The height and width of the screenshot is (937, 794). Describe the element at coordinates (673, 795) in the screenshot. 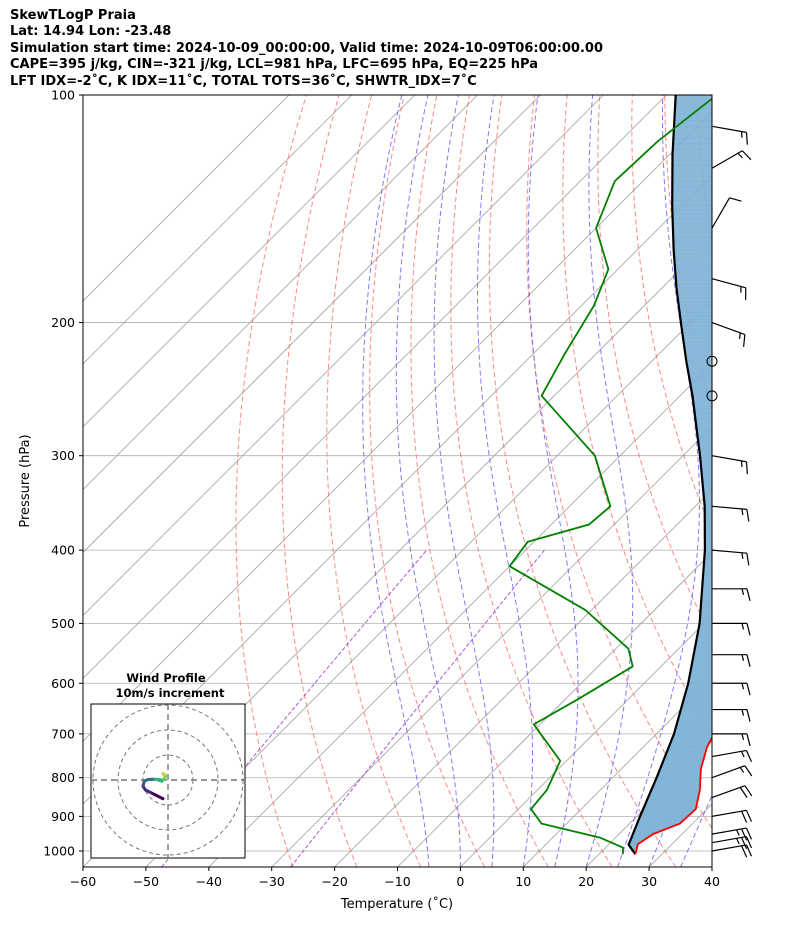

I see `temperature-line` at that location.